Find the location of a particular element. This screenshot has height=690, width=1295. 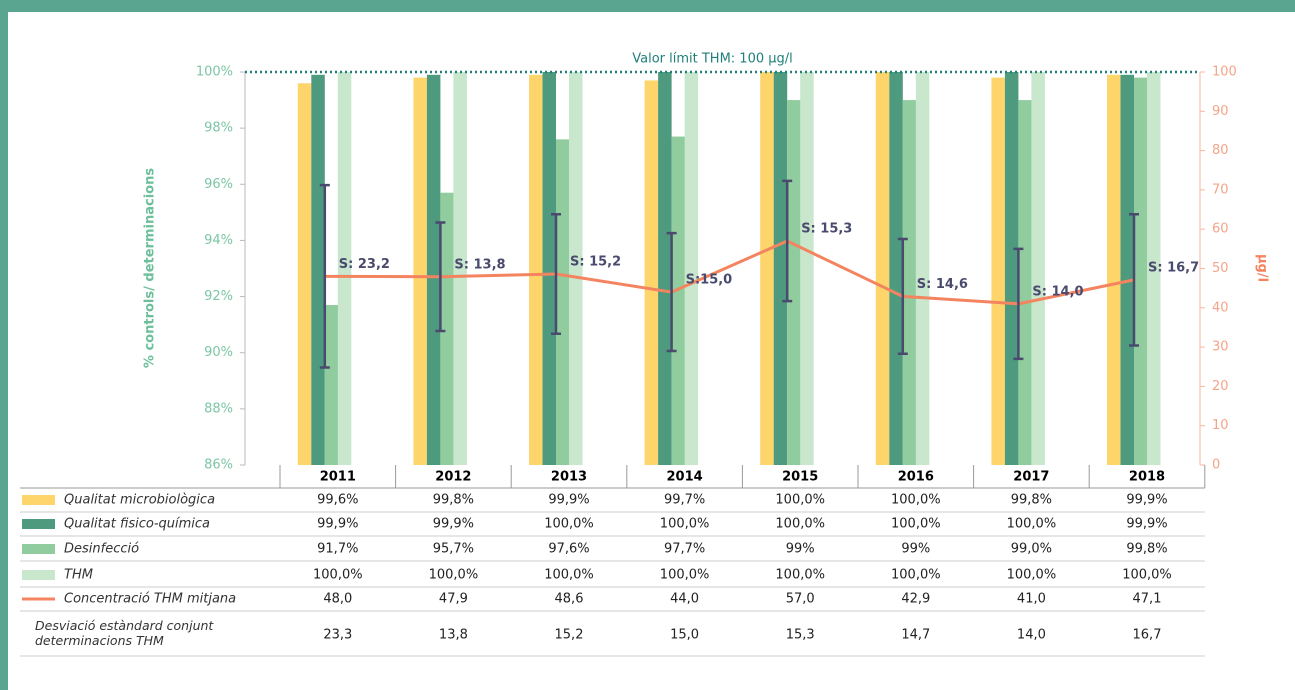

table-cell: 91,7% is located at coordinates (337, 549).